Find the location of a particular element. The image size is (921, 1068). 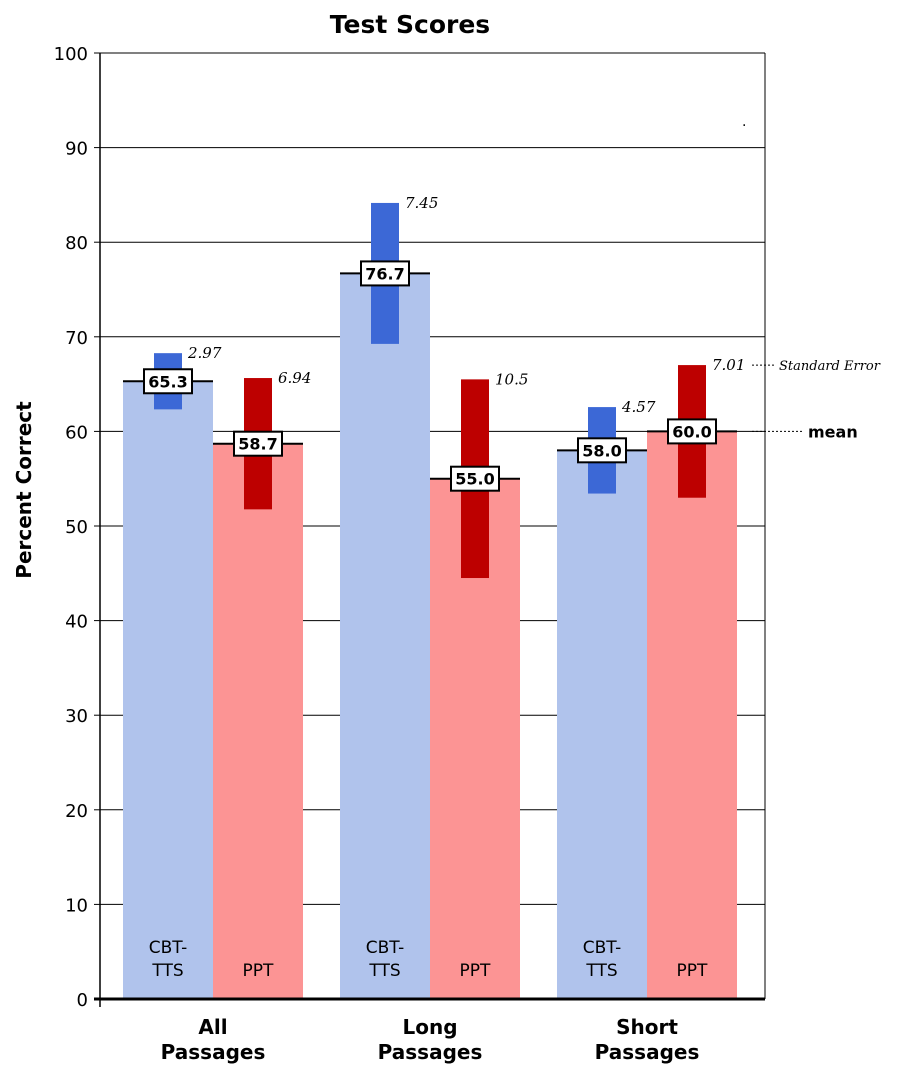

category-label: Long is located at coordinates (429, 1027).